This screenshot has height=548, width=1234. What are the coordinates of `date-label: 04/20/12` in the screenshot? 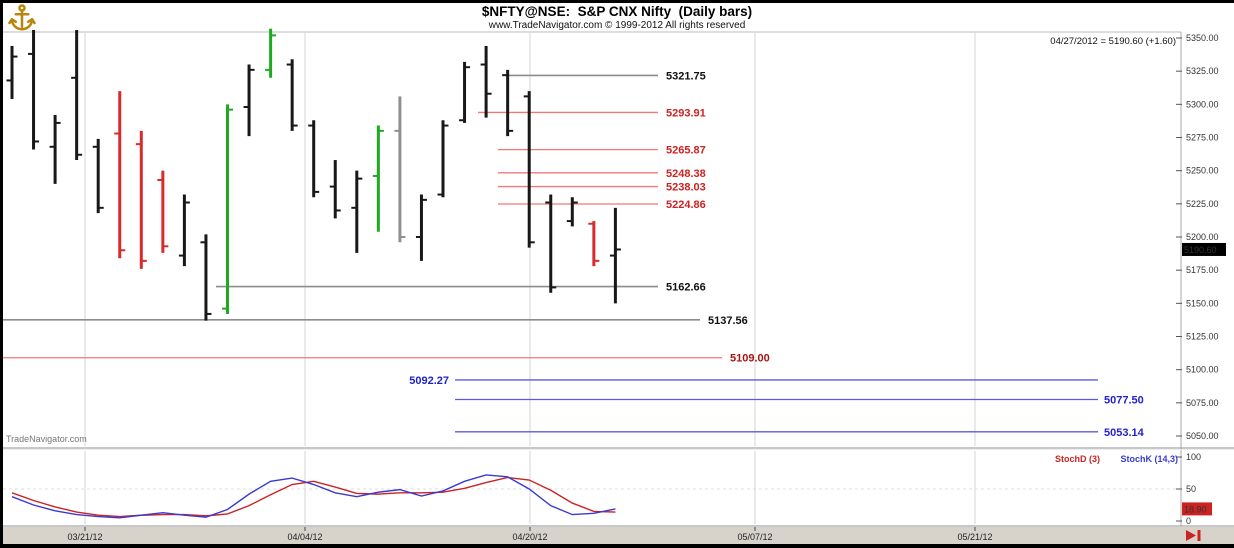 It's located at (529, 537).